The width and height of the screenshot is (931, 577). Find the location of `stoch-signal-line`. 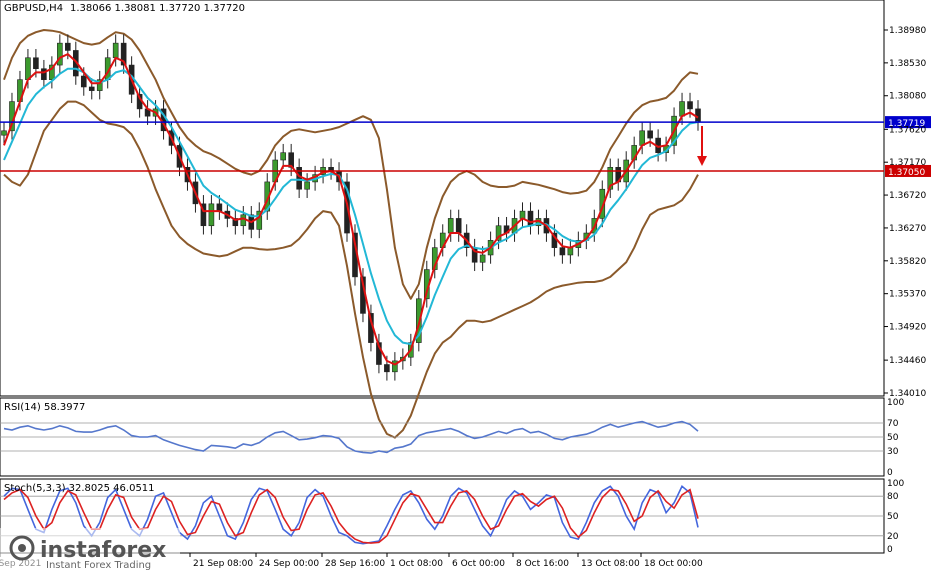

stoch-signal-line is located at coordinates (351, 516).